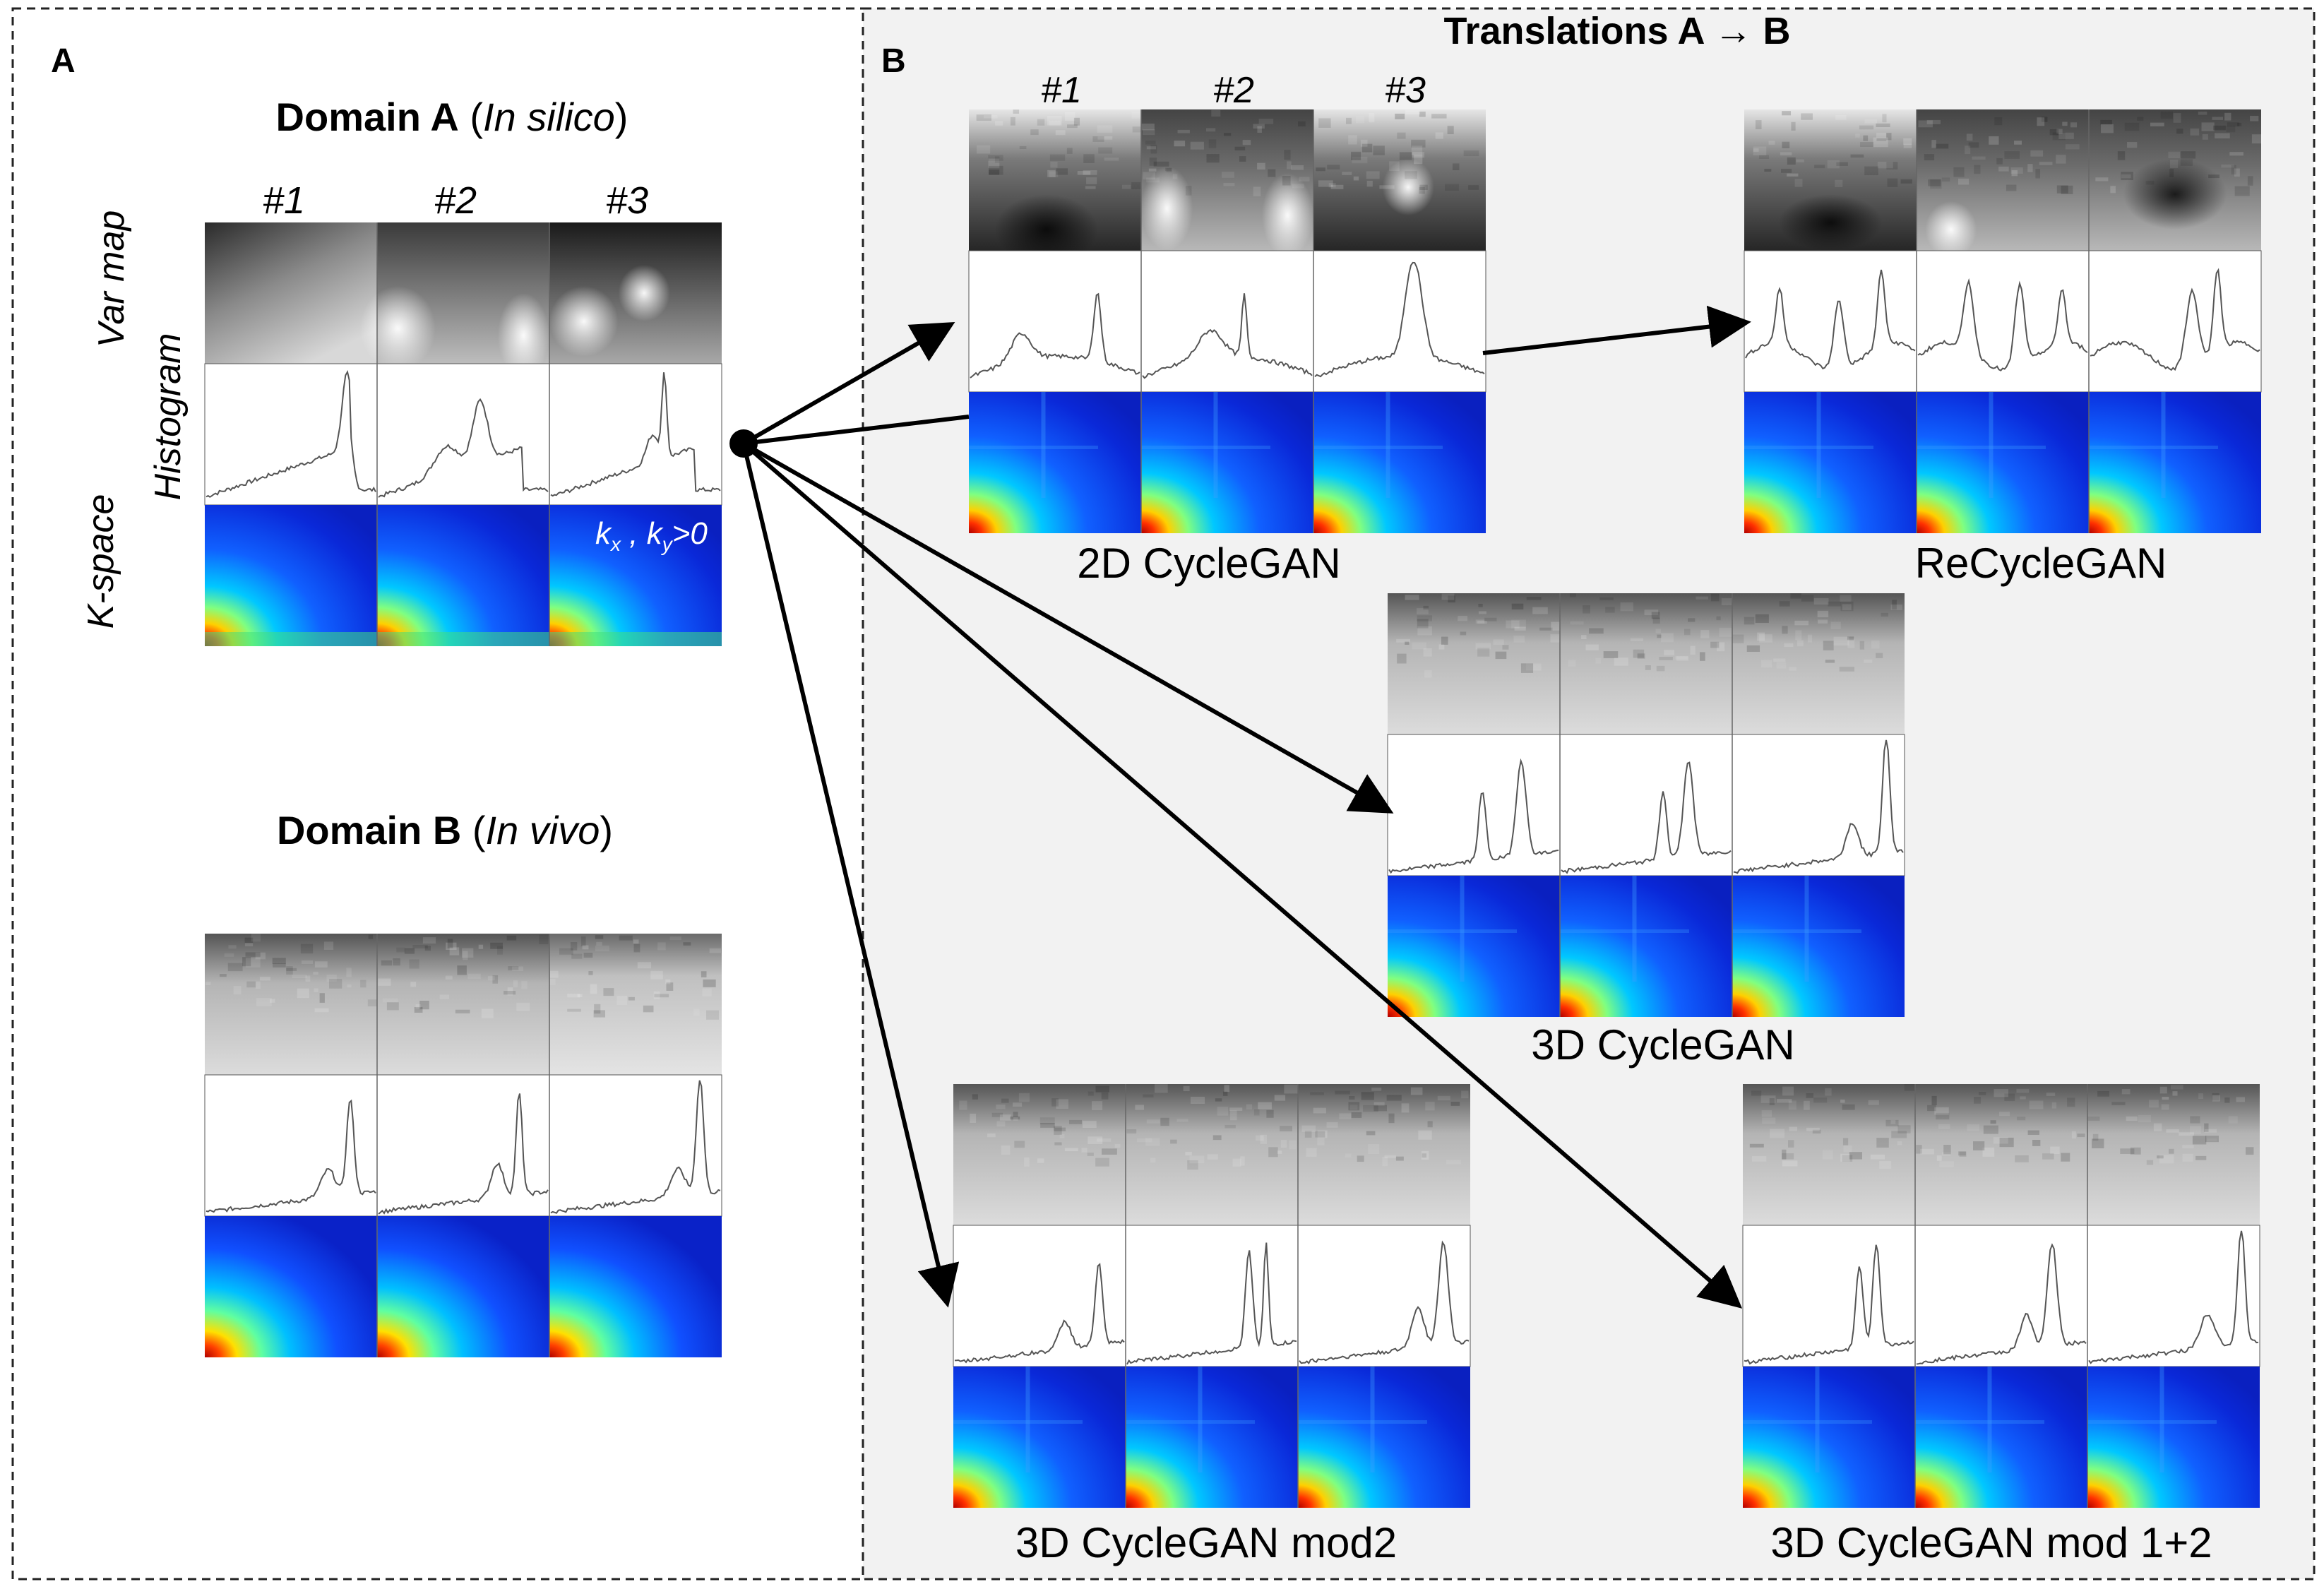  Describe the element at coordinates (471, 117) in the screenshot. I see `domain-a-open: (` at that location.